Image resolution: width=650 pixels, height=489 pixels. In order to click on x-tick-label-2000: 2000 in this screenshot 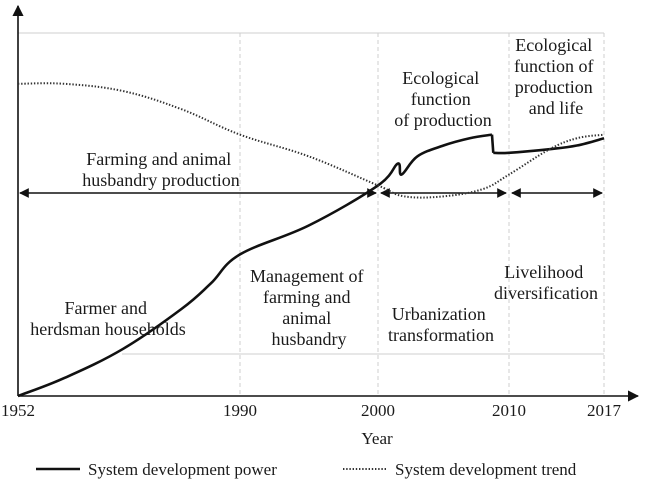, I will do `click(378, 410)`.